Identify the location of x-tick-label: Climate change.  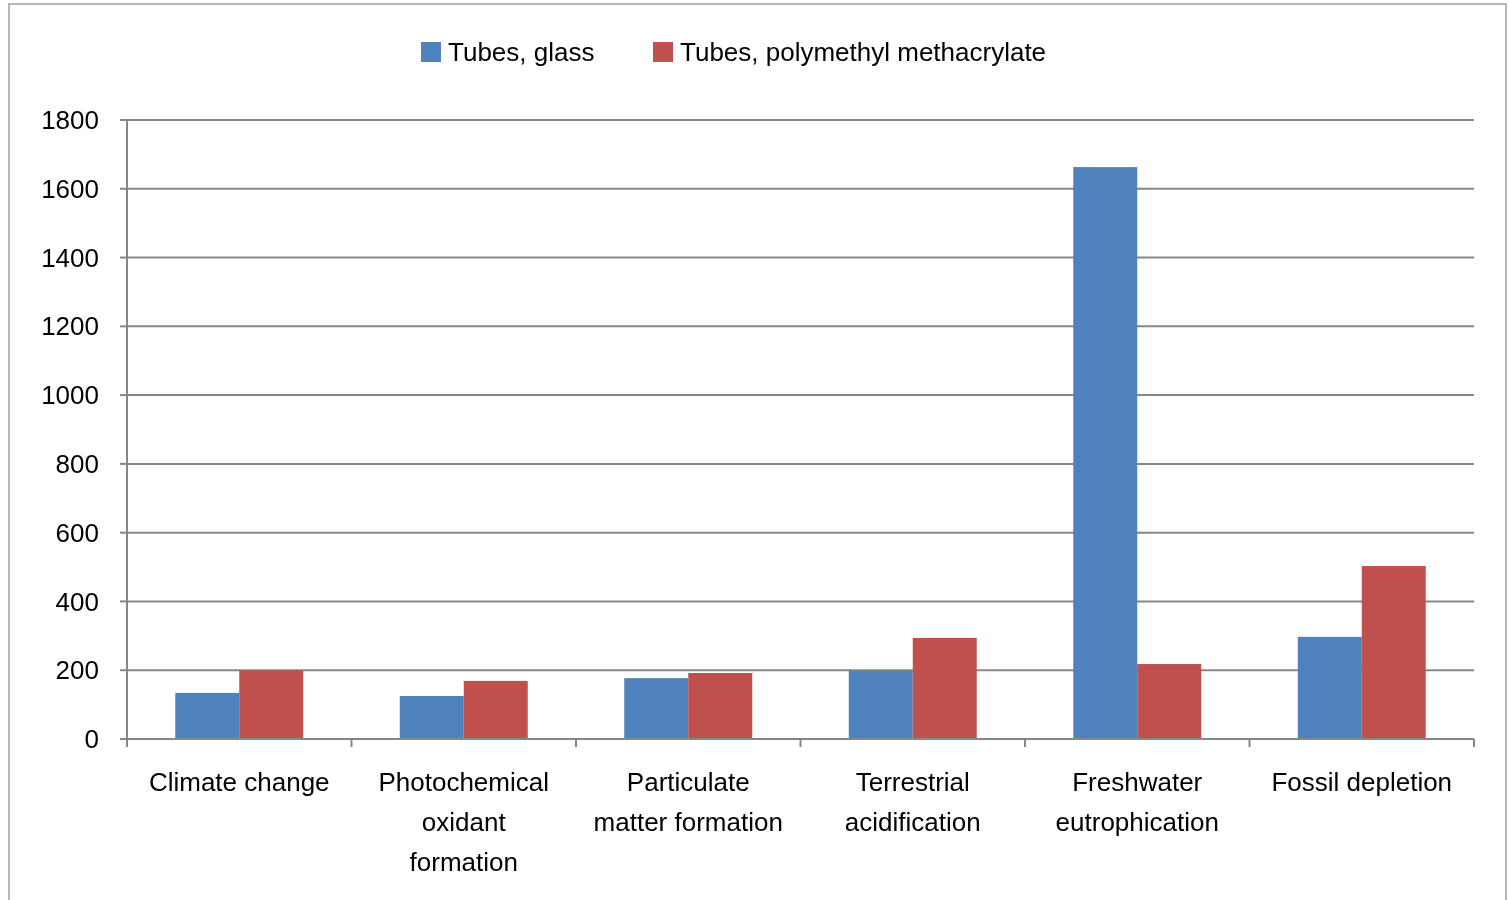
(239, 782).